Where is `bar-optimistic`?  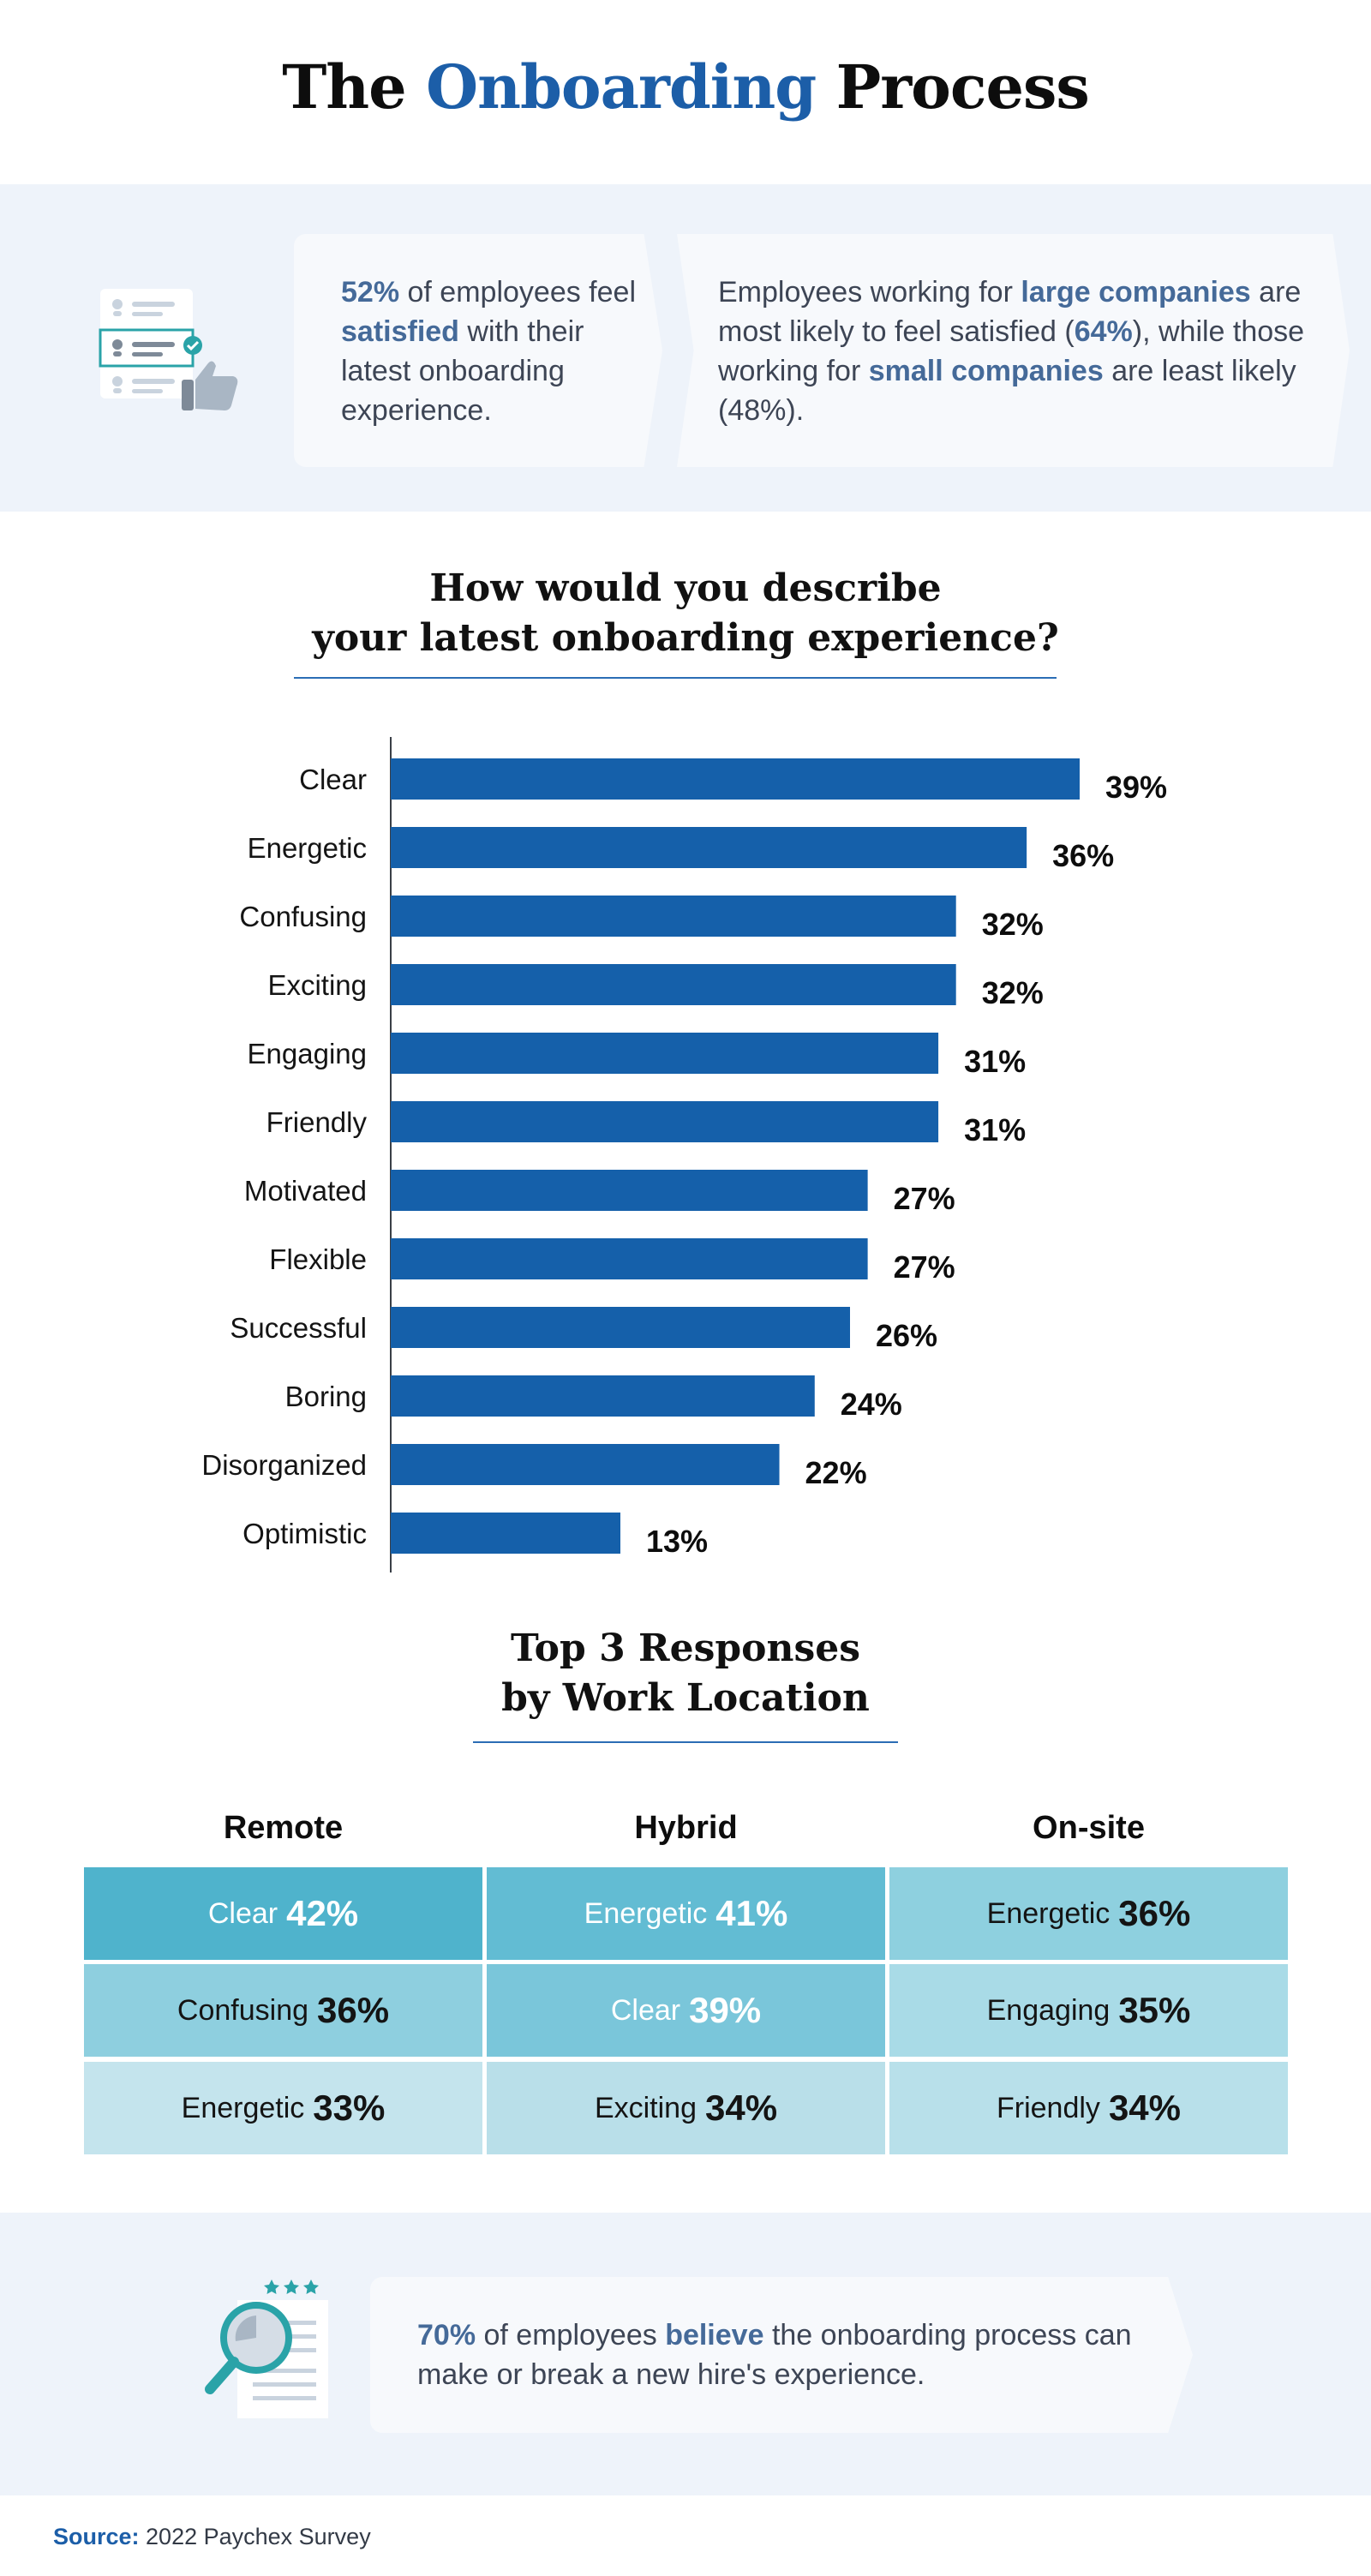 bar-optimistic is located at coordinates (505, 1533).